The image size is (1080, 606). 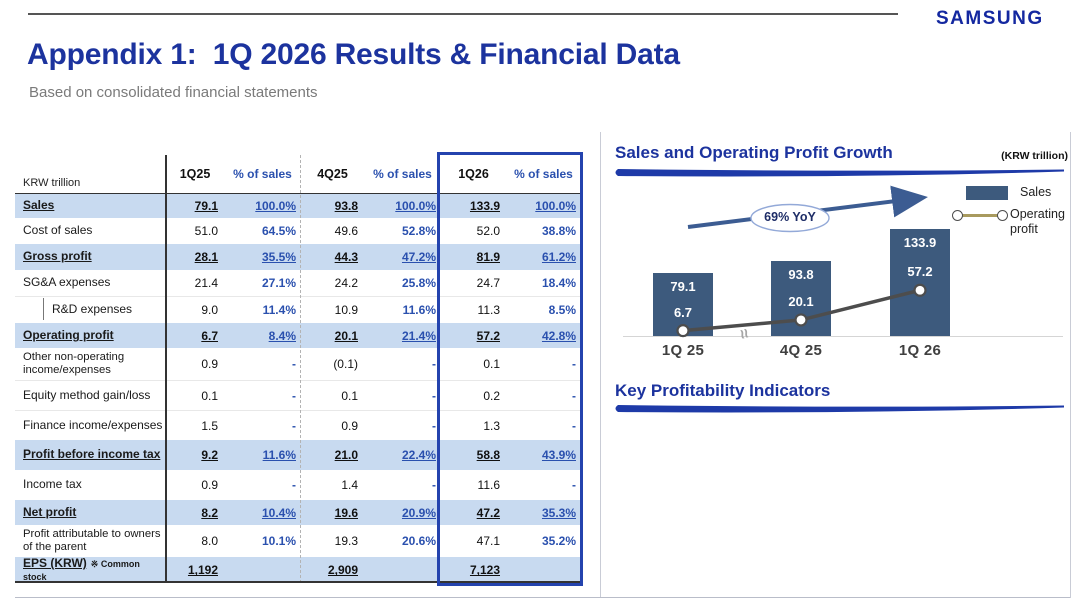 I want to click on cell-percent: 35.3%, so click(x=558, y=512).